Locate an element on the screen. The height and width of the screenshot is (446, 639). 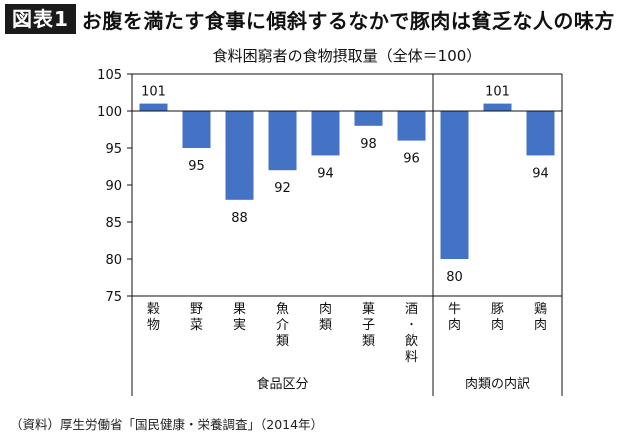
x-tick-label: 穀 is located at coordinates (153, 309).